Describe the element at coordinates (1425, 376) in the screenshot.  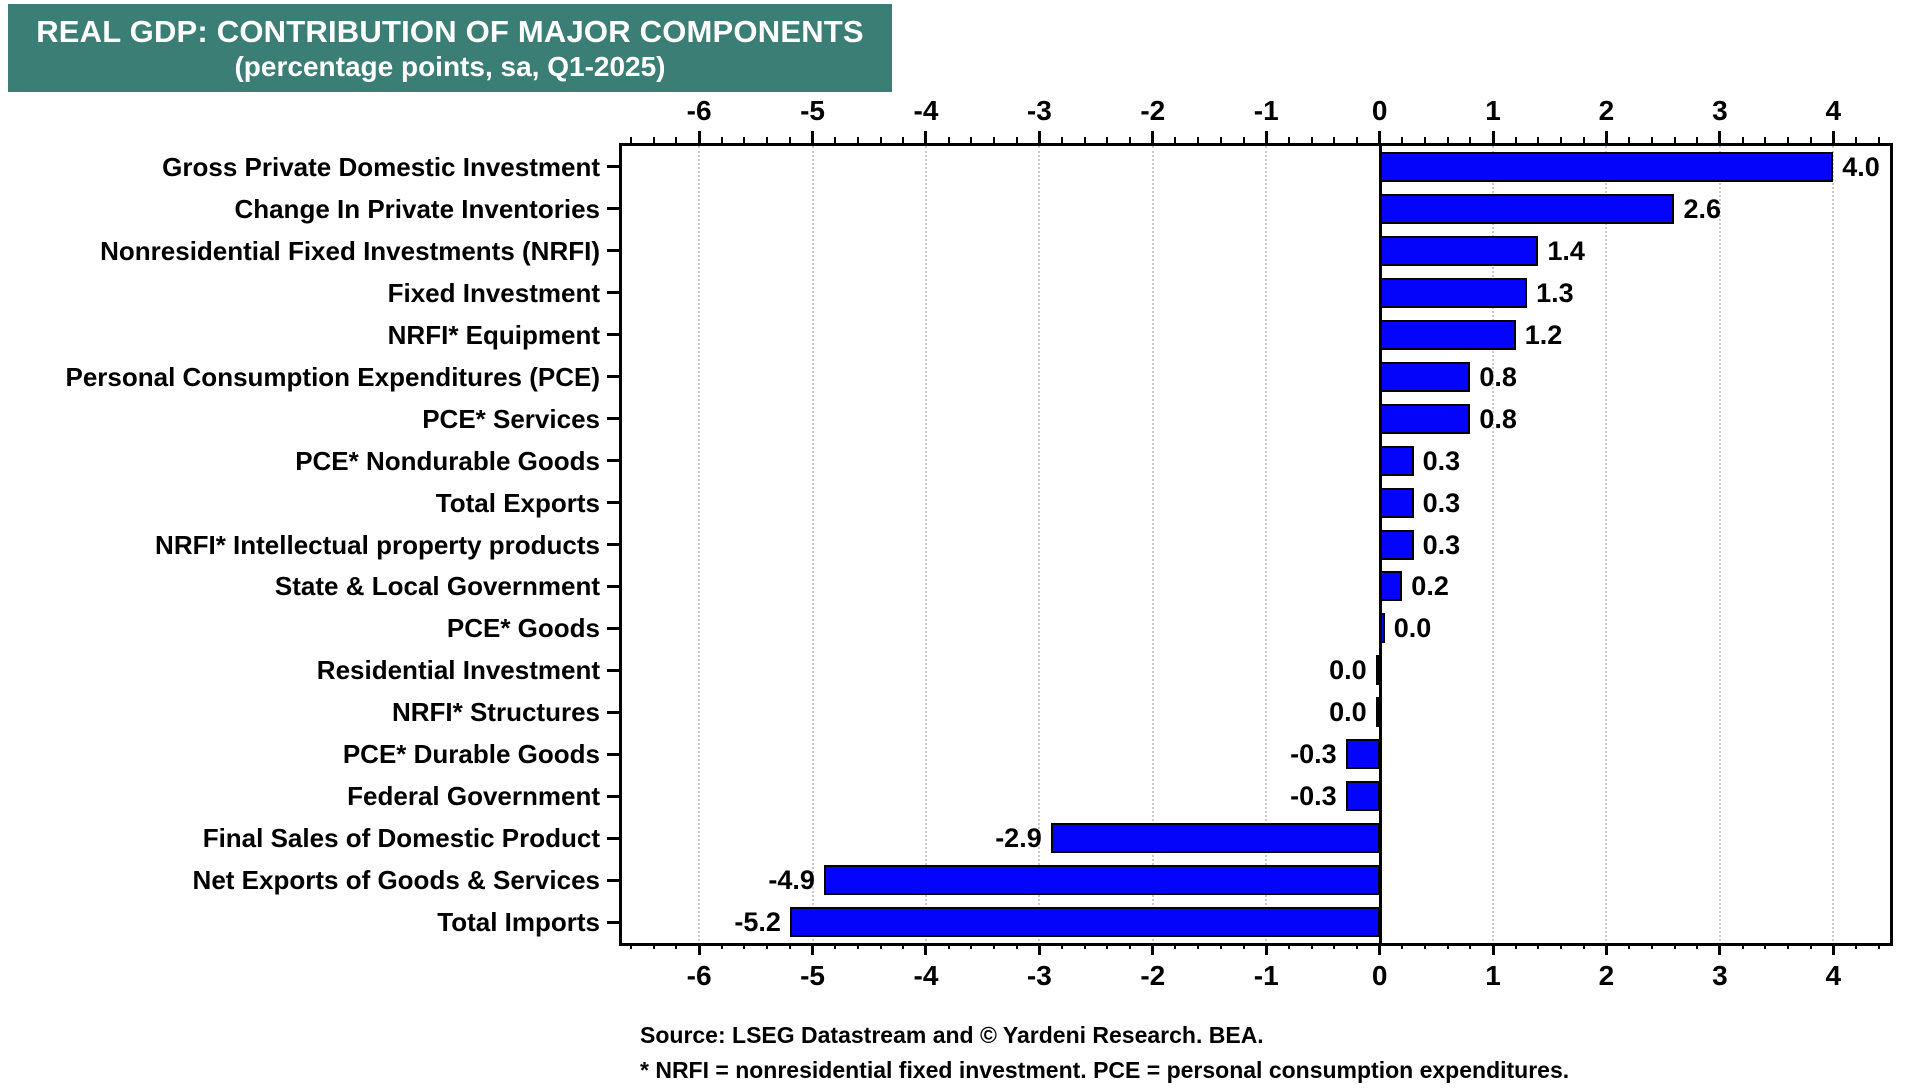
I see `bar-personal-consumption-expenditures-pce` at that location.